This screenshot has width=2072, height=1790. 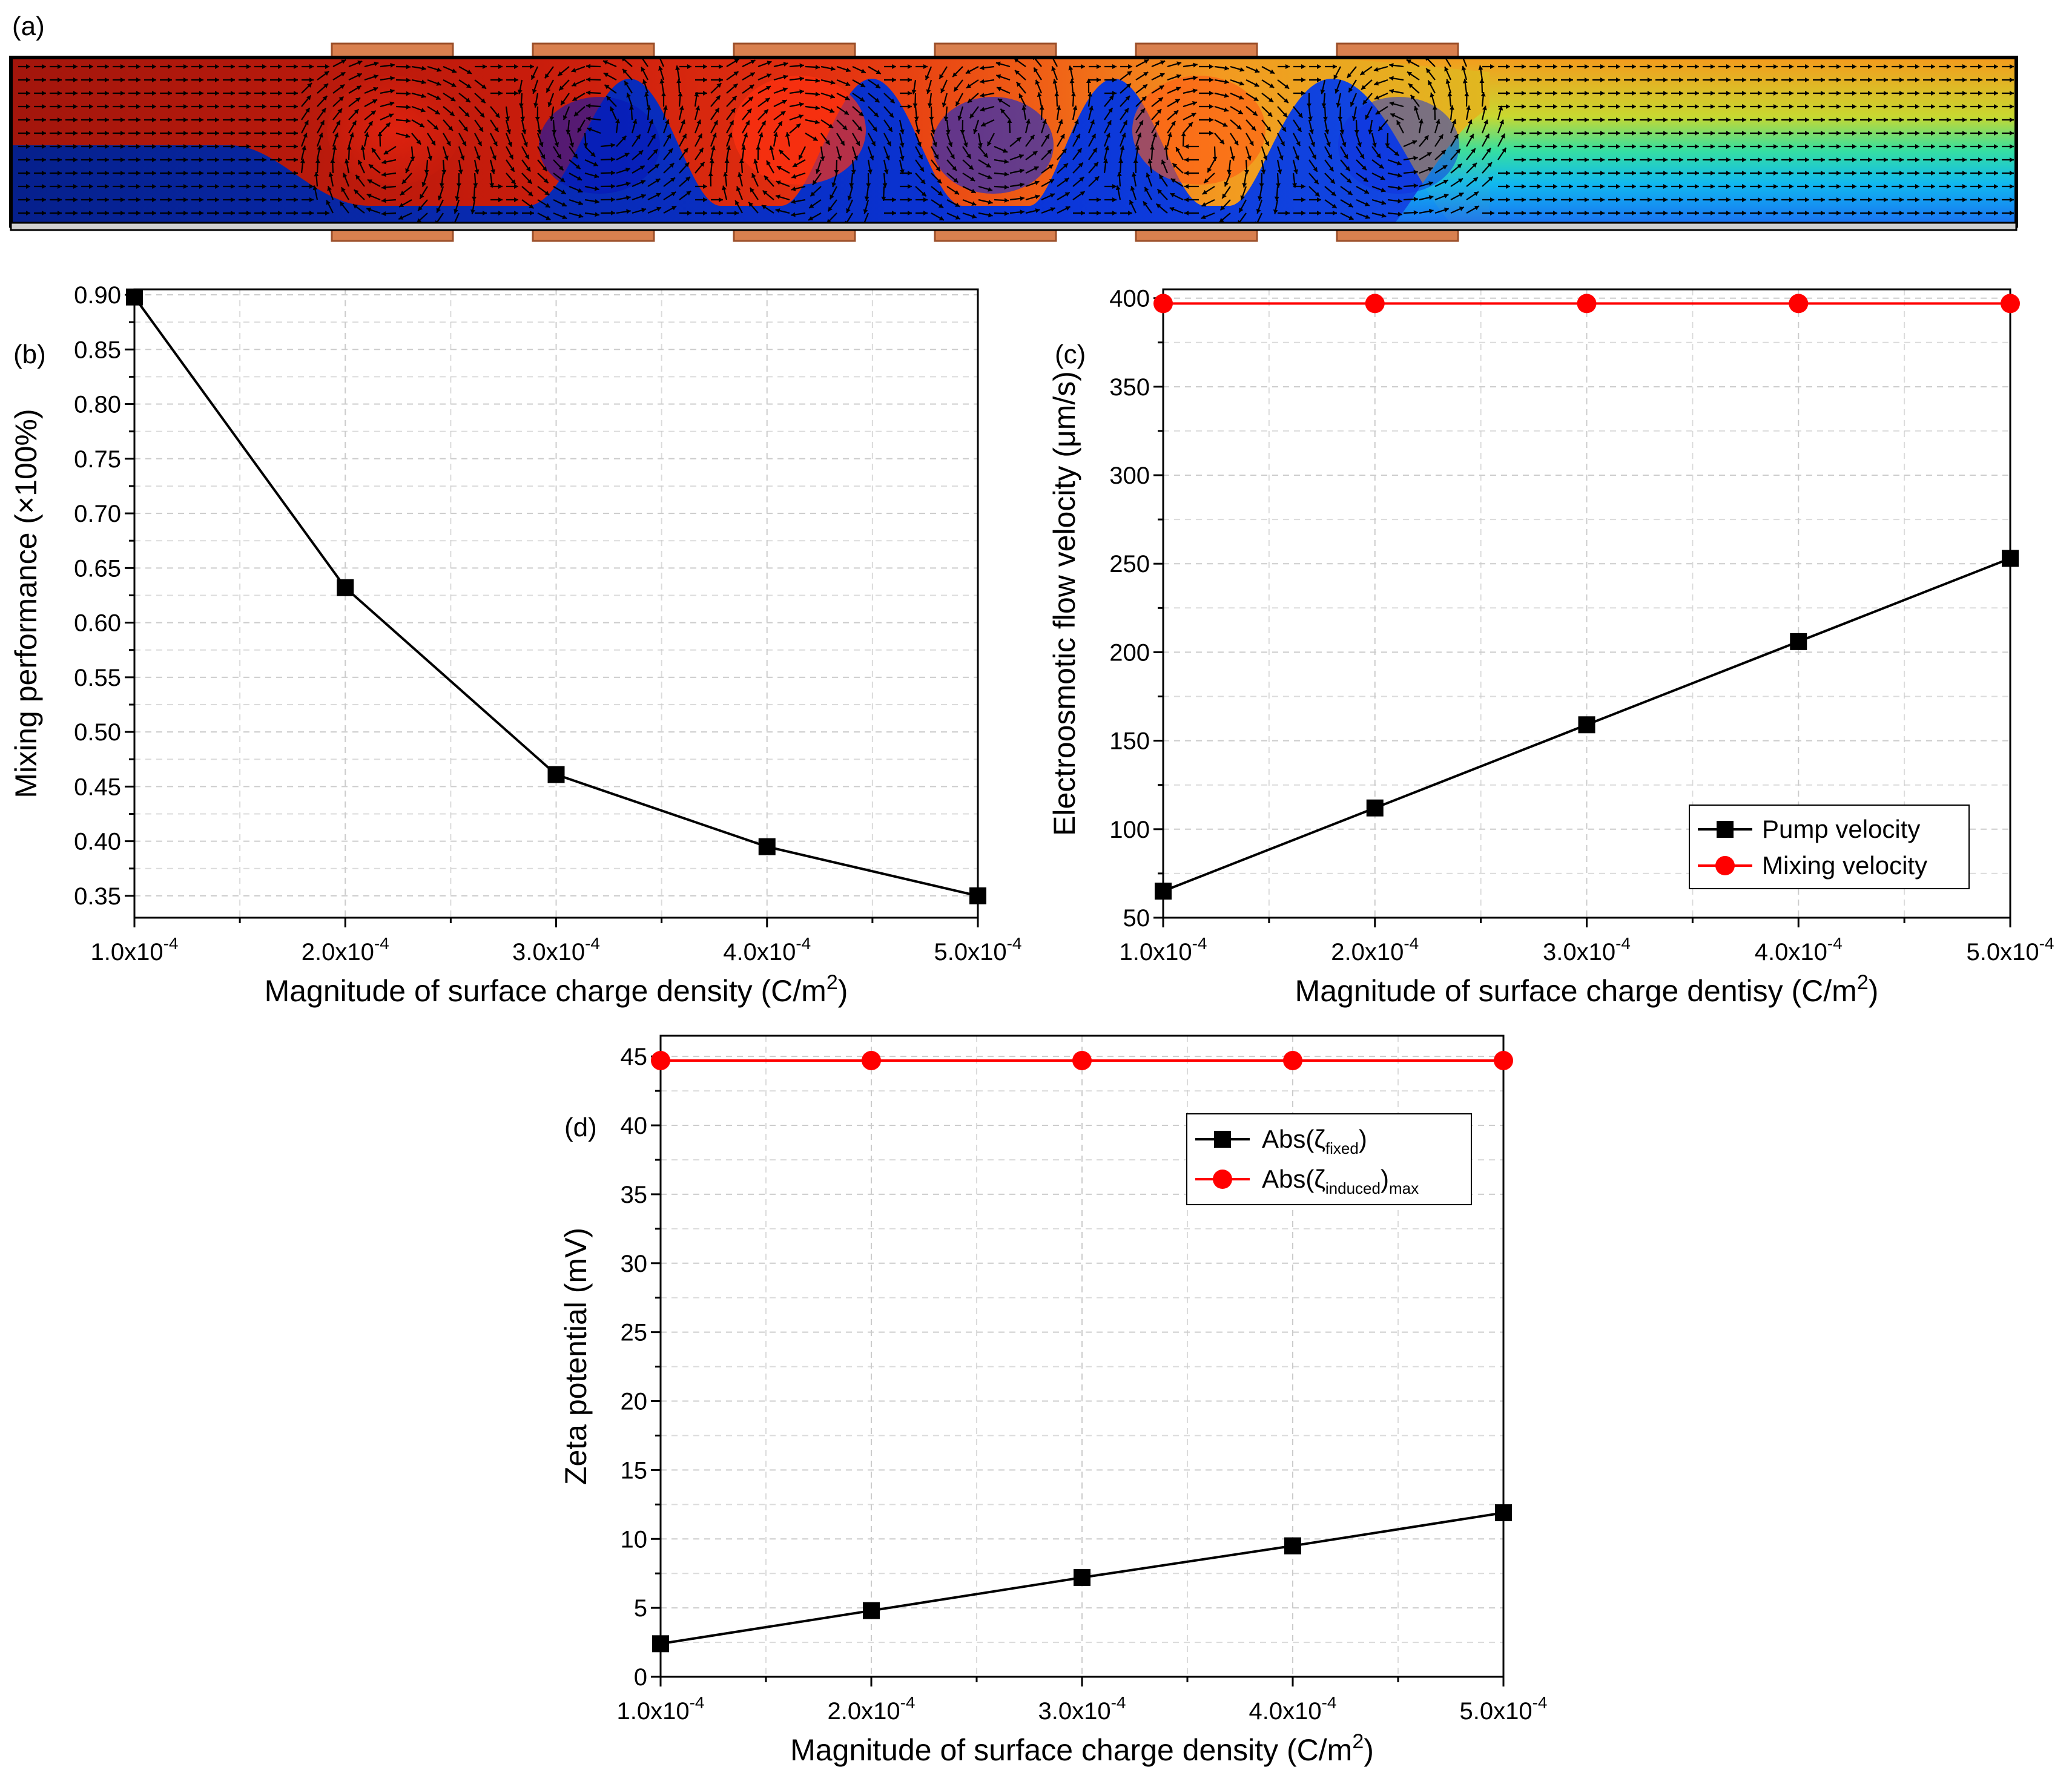 What do you see at coordinates (1129, 475) in the screenshot?
I see `y-tick-label: 300` at bounding box center [1129, 475].